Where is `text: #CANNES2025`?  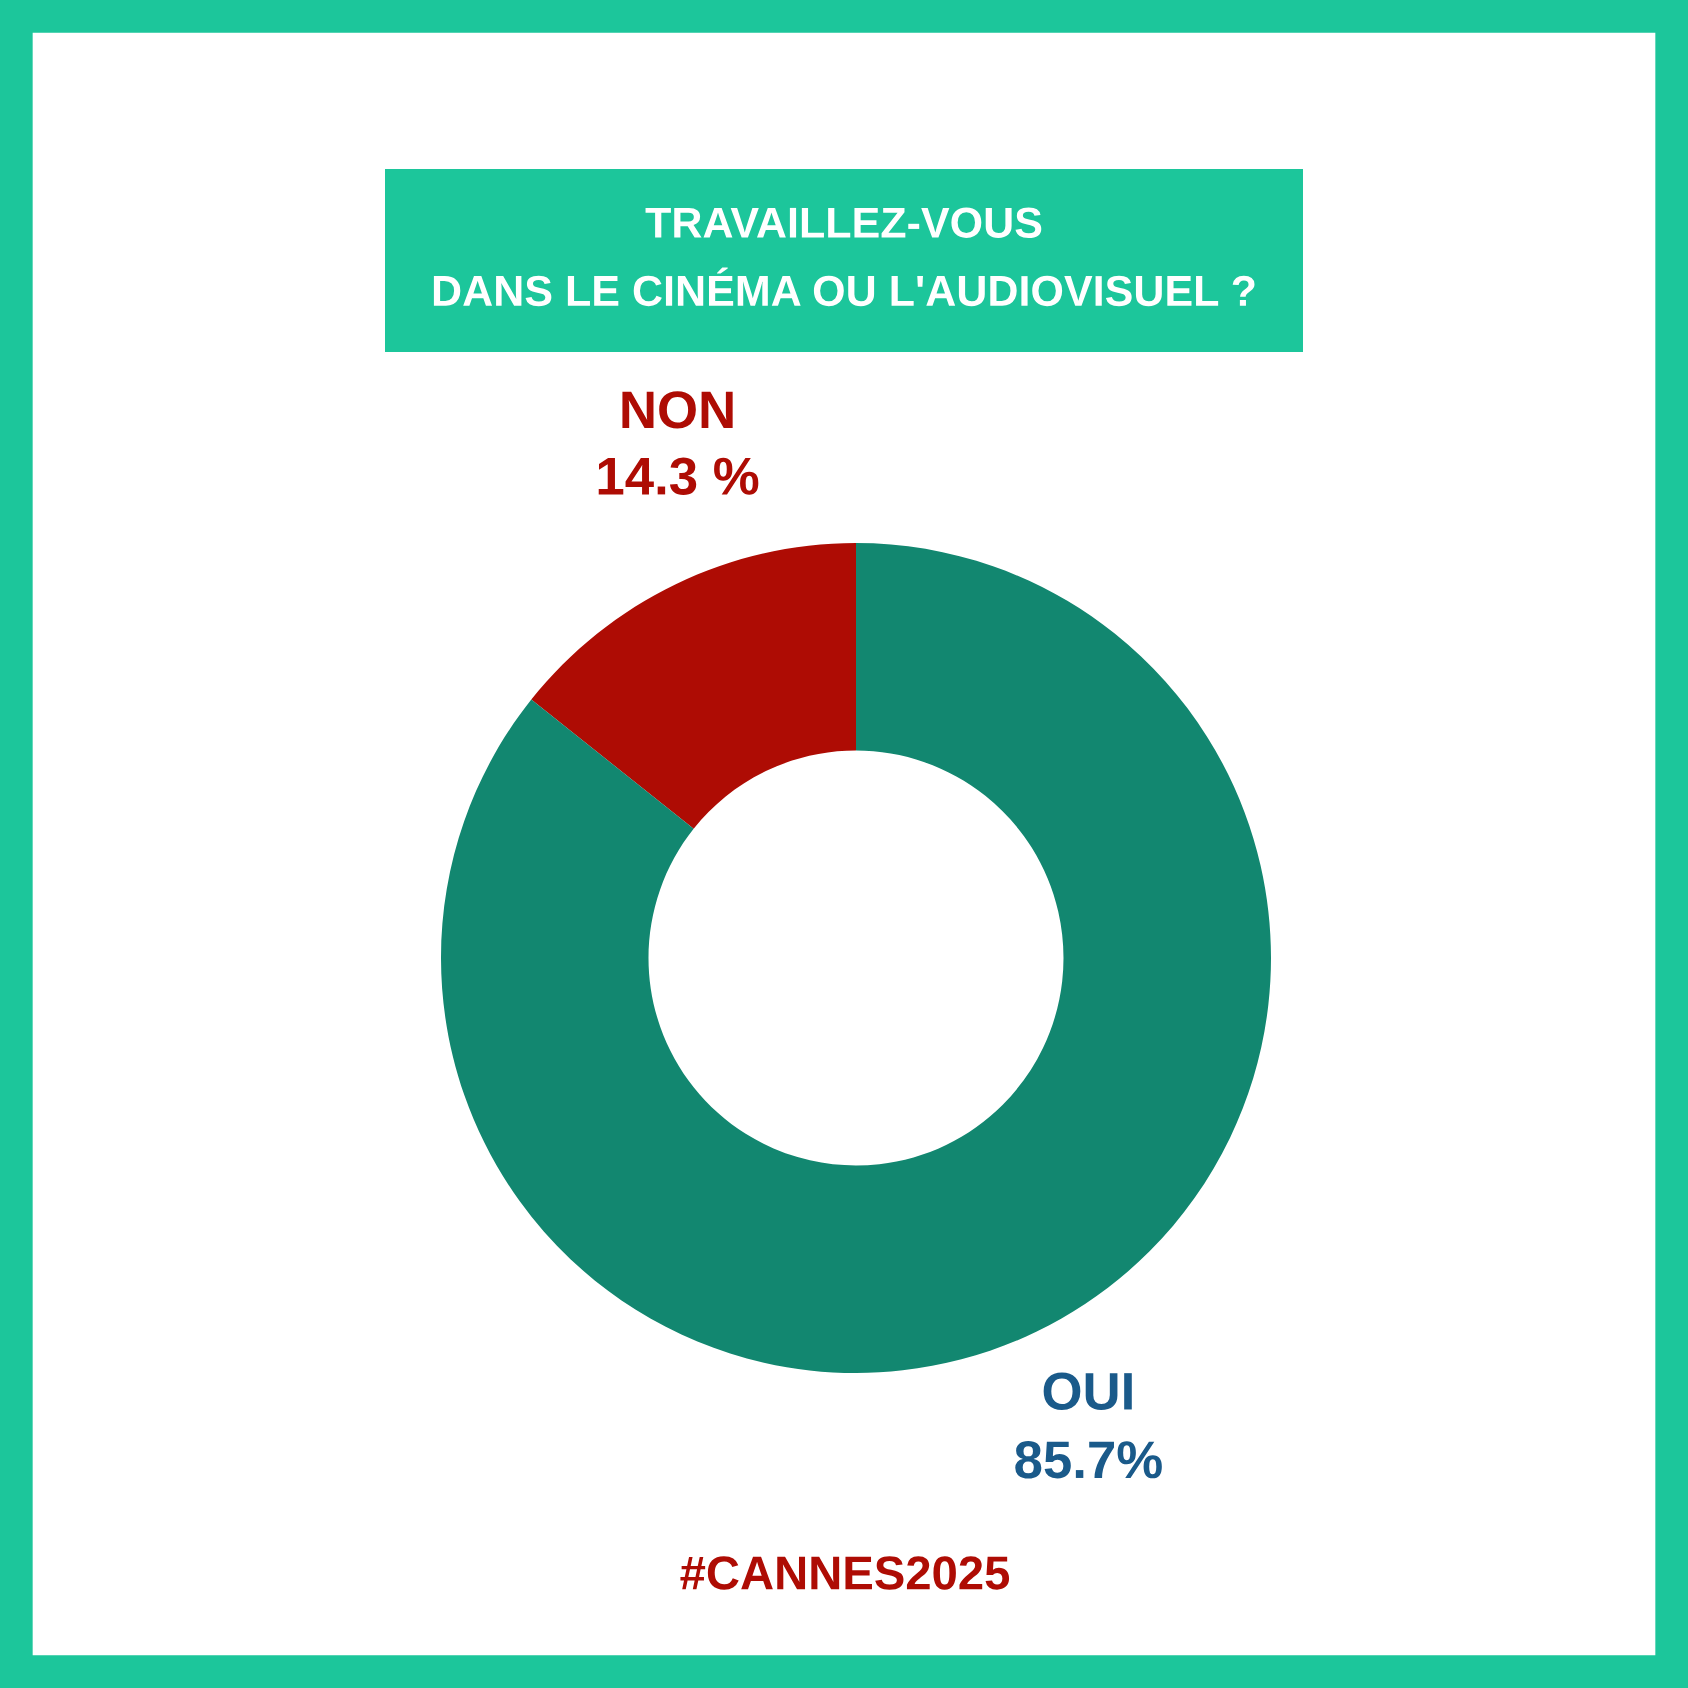
text: #CANNES2025 is located at coordinates (845, 1573).